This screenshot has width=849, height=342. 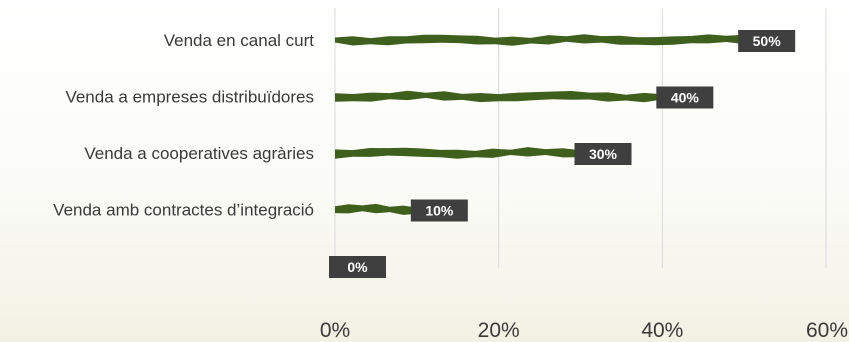 What do you see at coordinates (662, 330) in the screenshot?
I see `x-tick-label: 40%` at bounding box center [662, 330].